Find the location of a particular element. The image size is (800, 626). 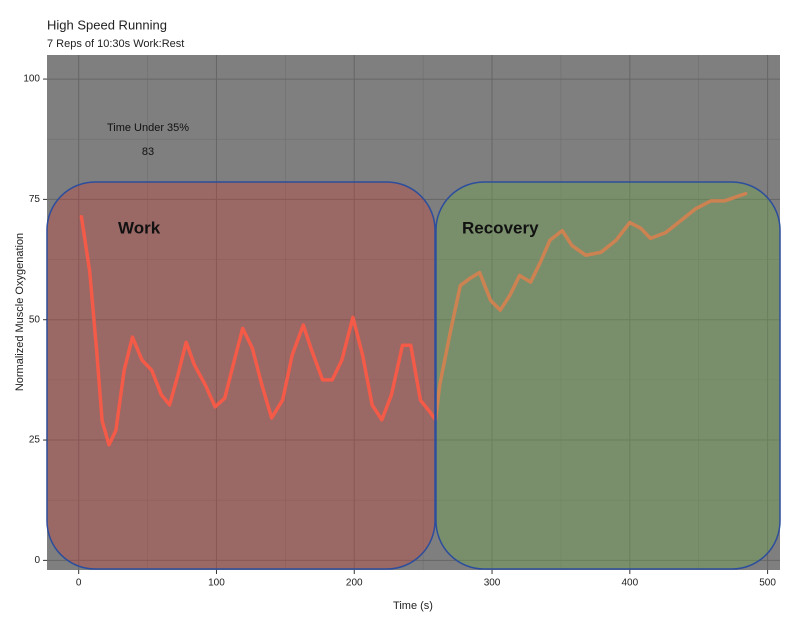

annotation-value: 83 is located at coordinates (148, 152).